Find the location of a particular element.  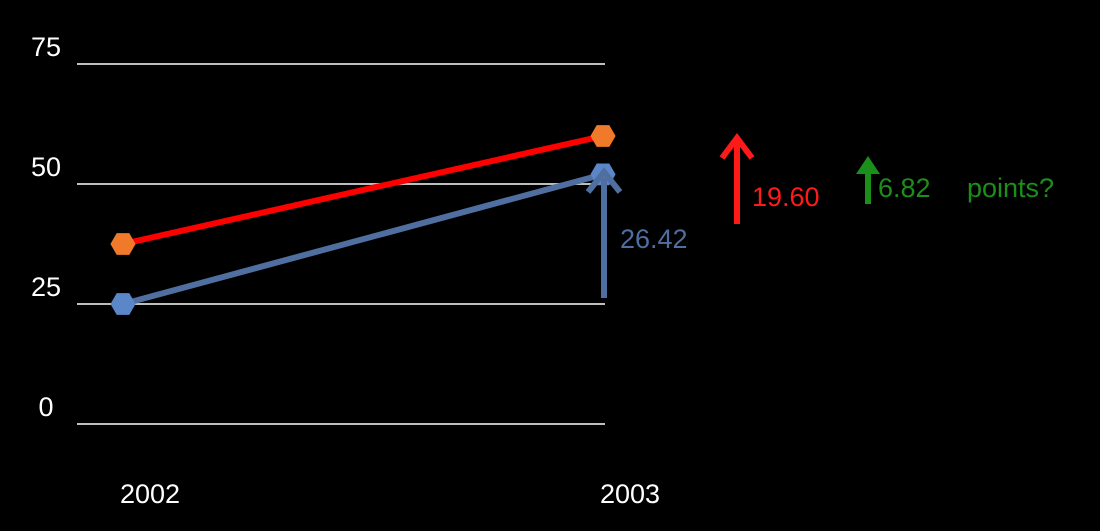

red-change-annotation: 19.60 is located at coordinates (769, 178).